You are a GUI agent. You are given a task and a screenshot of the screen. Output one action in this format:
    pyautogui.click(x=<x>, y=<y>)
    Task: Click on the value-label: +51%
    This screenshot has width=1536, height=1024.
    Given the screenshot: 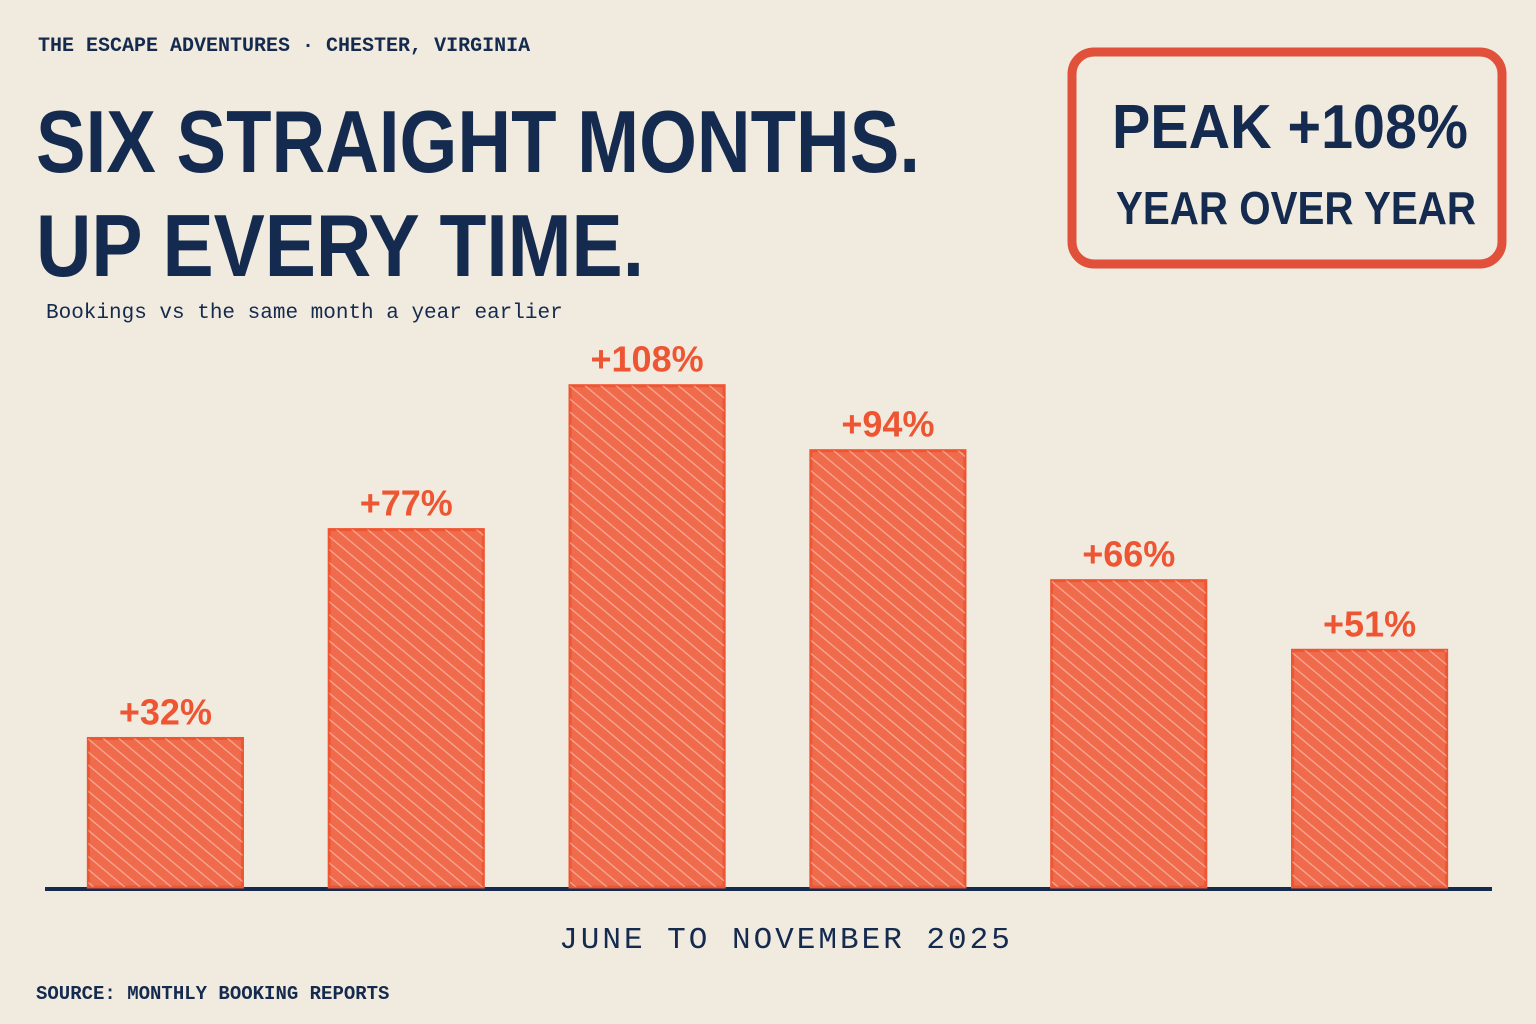 What is the action you would take?
    pyautogui.click(x=1369, y=623)
    